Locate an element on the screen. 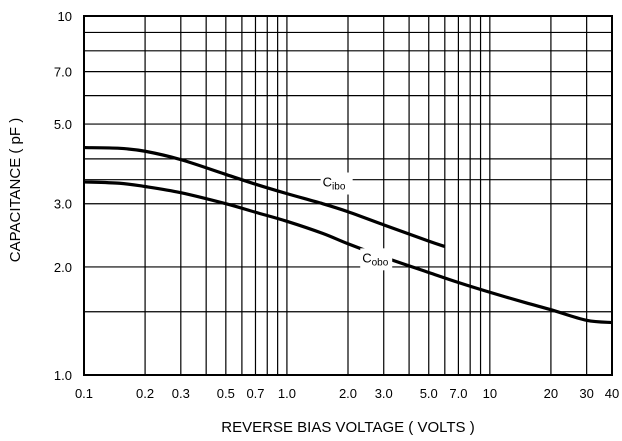  y-tick-label: 1.0 is located at coordinates (63, 375).